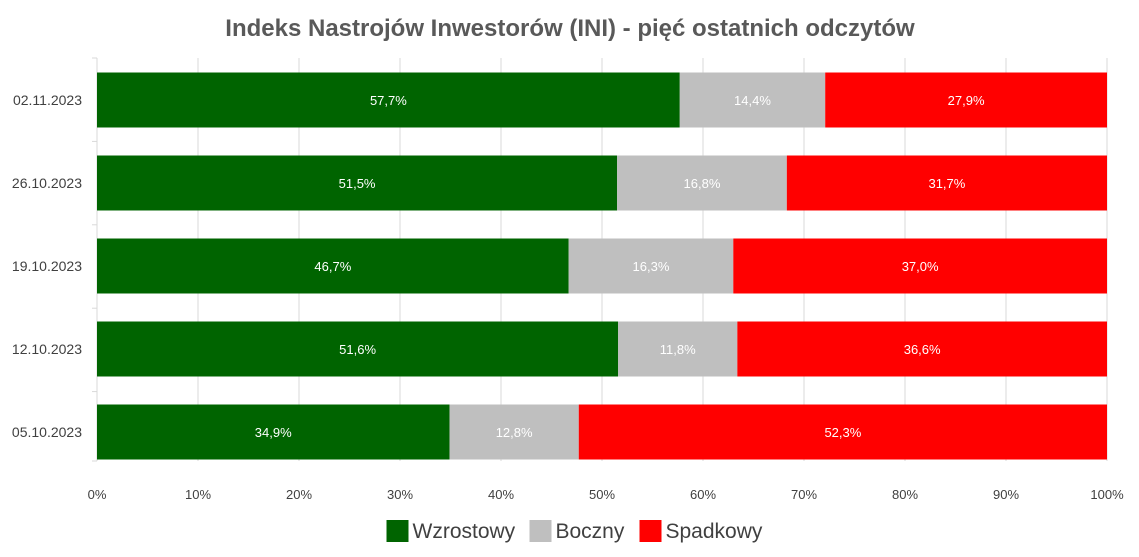 Image resolution: width=1139 pixels, height=557 pixels. What do you see at coordinates (47, 349) in the screenshot?
I see `category-label: 12.10.2023` at bounding box center [47, 349].